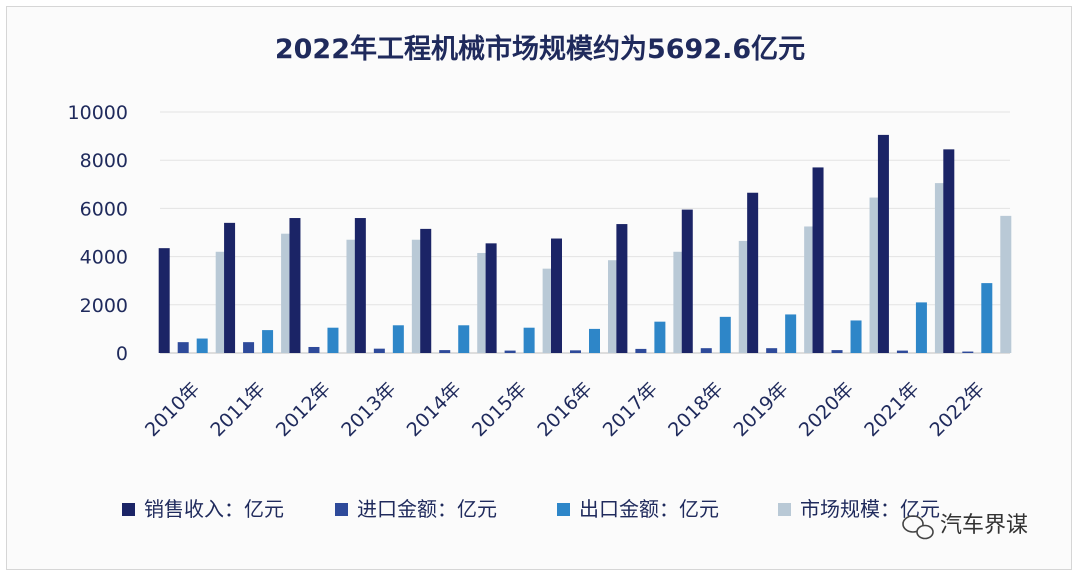 The height and width of the screenshot is (578, 1080). I want to click on y-tick-label: 8000, so click(104, 161).